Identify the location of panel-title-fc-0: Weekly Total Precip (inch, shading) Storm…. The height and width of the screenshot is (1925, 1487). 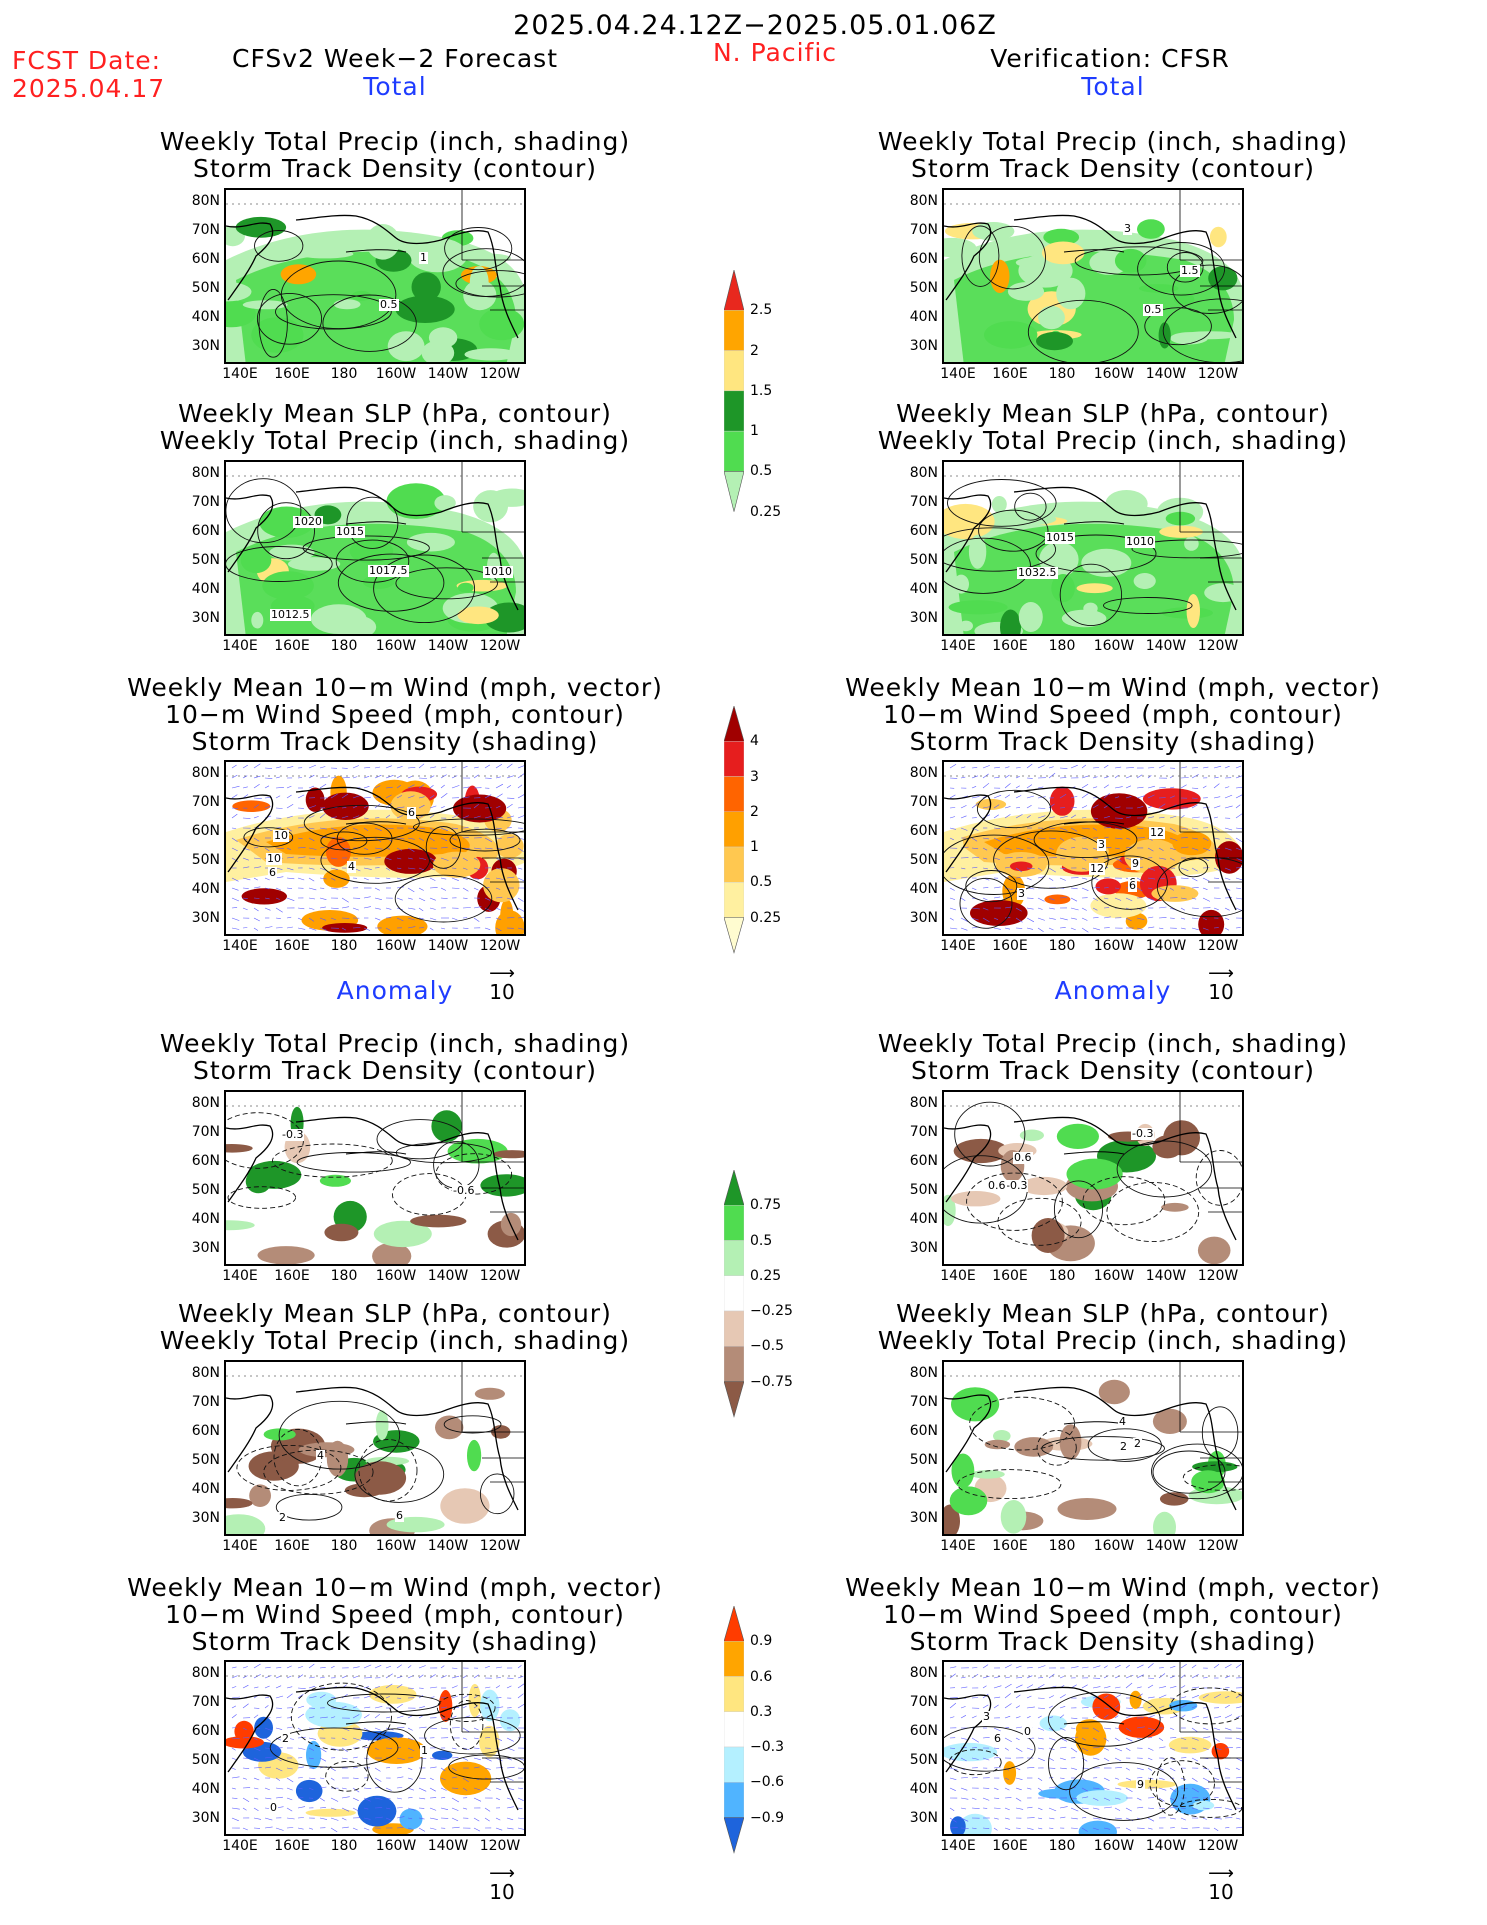
(395, 155).